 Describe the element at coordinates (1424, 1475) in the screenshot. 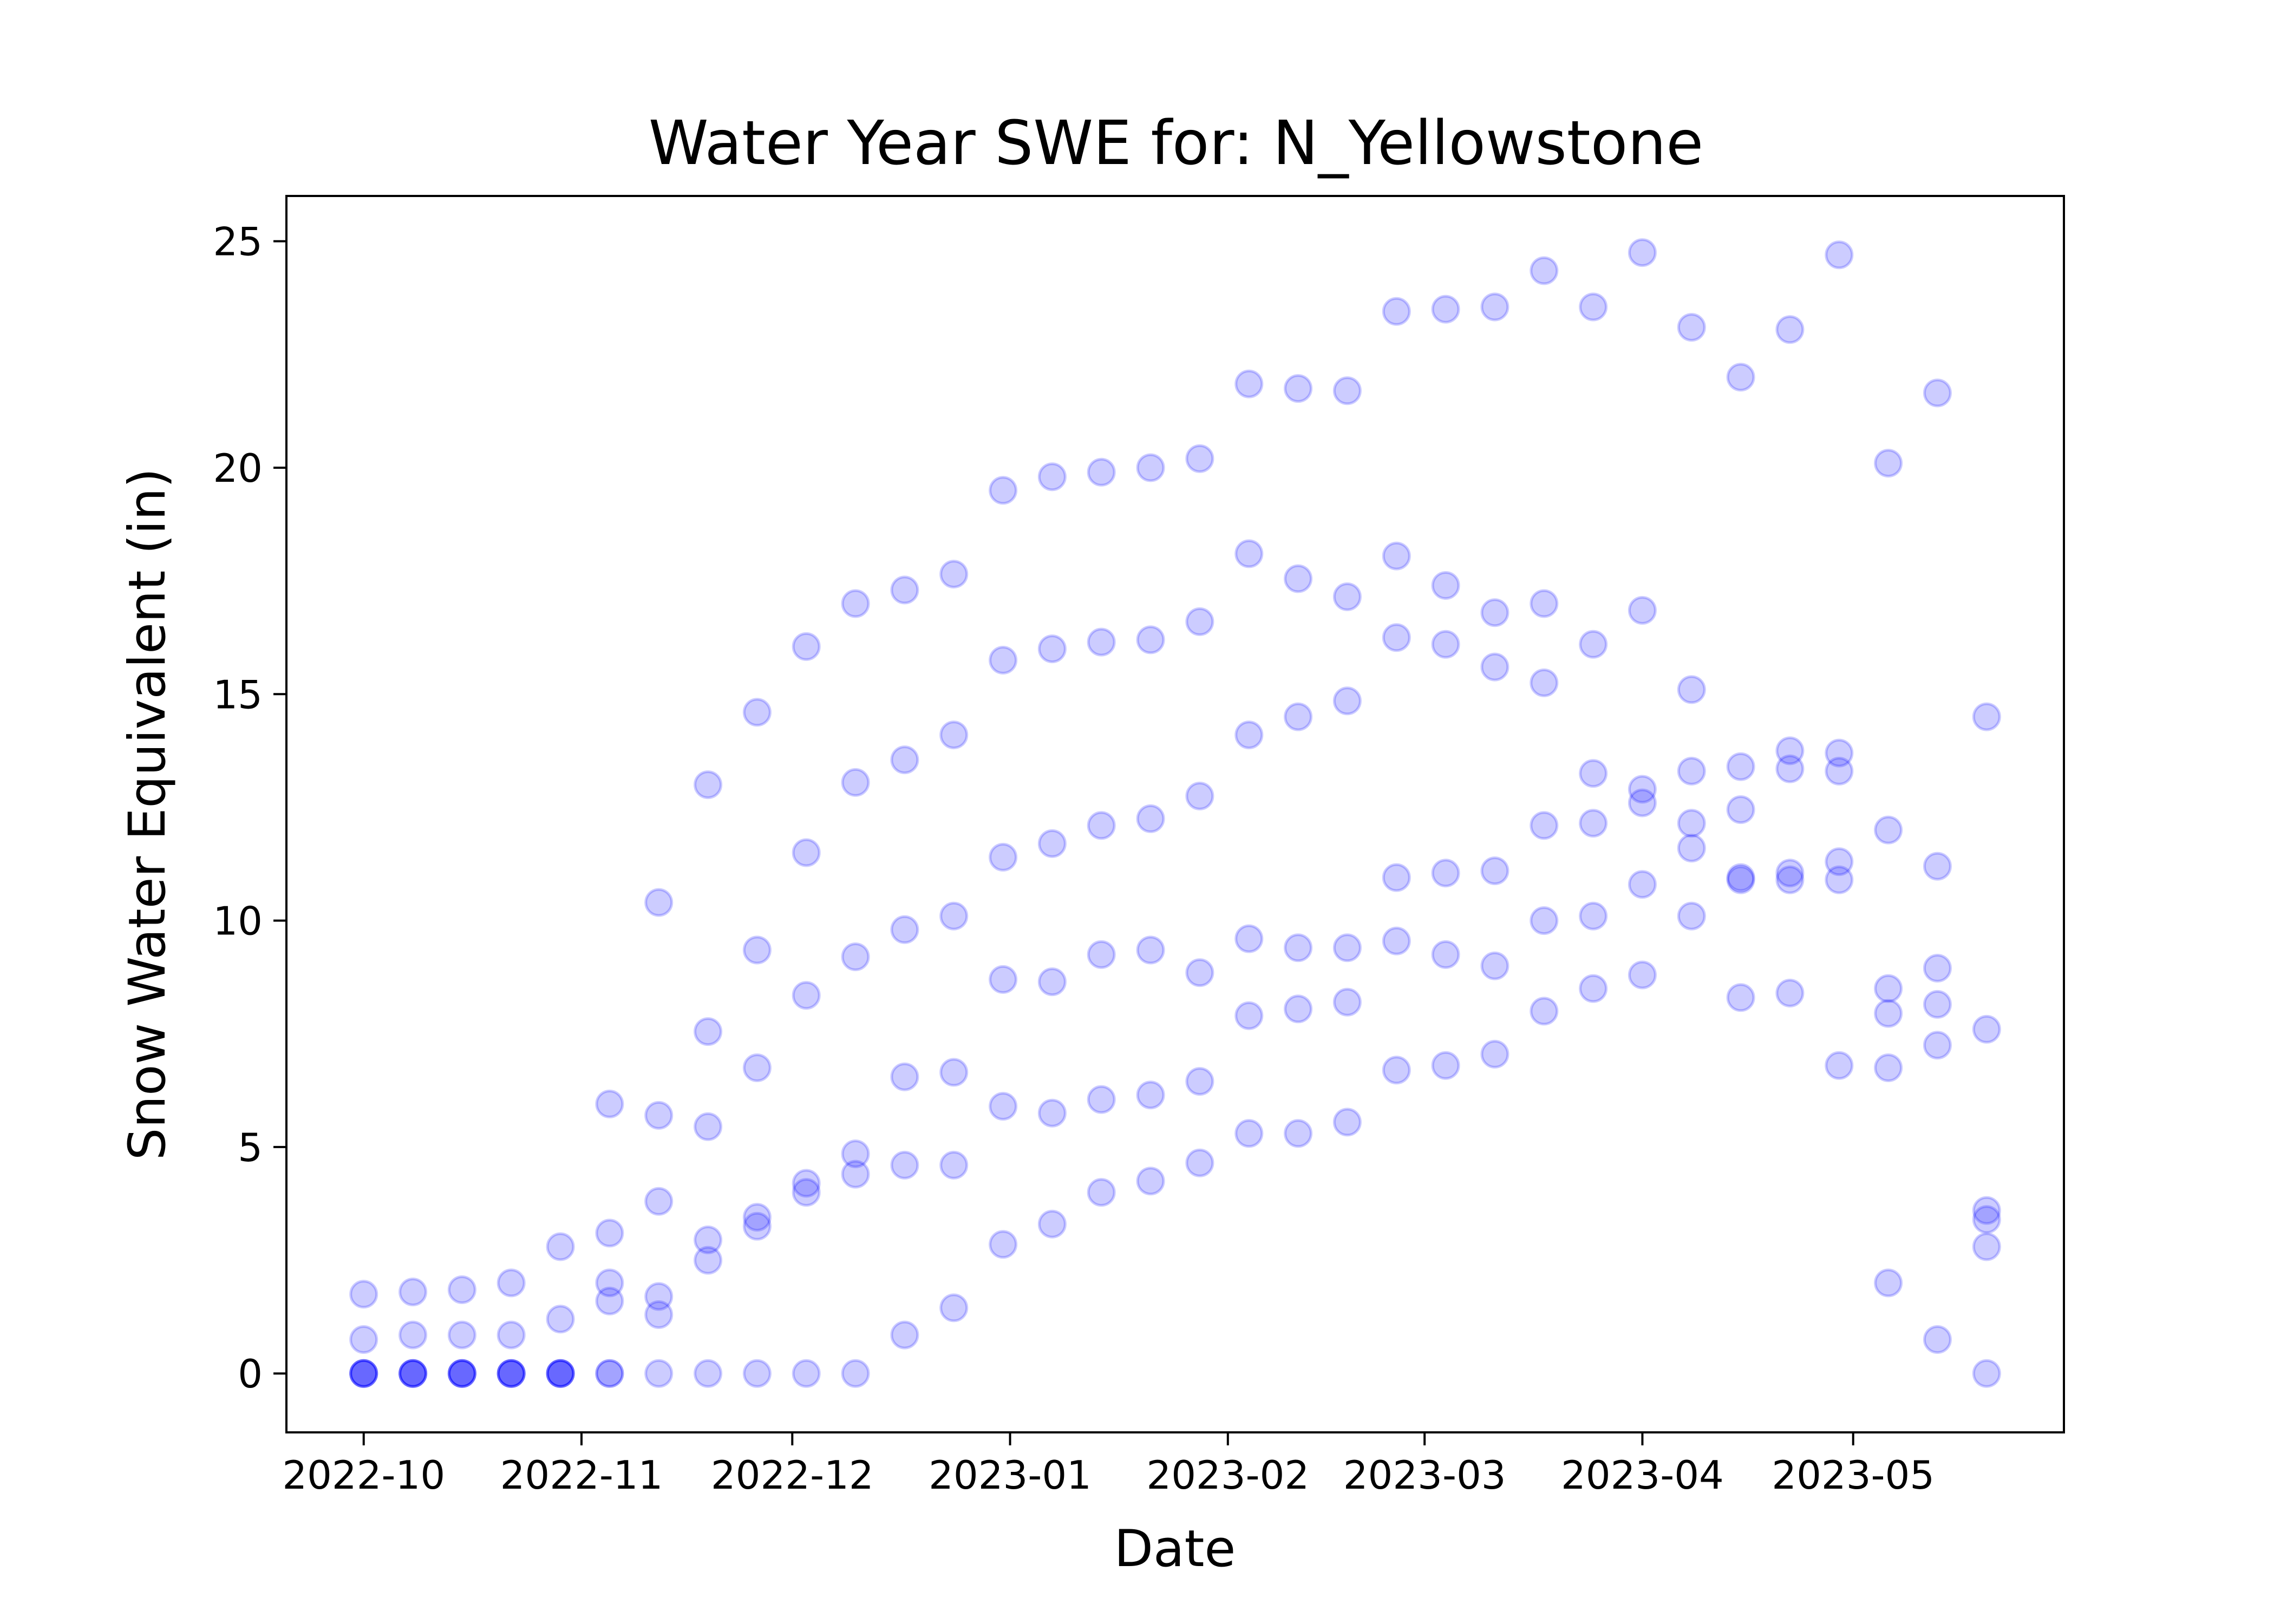

I see `x-tick-label: 2023-03` at that location.